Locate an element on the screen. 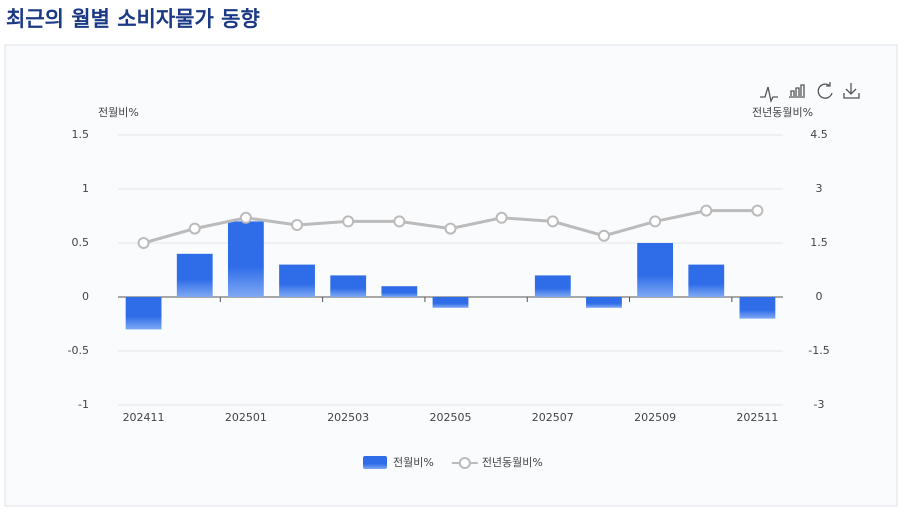  y-tick-label: 1.5 is located at coordinates (81, 134).